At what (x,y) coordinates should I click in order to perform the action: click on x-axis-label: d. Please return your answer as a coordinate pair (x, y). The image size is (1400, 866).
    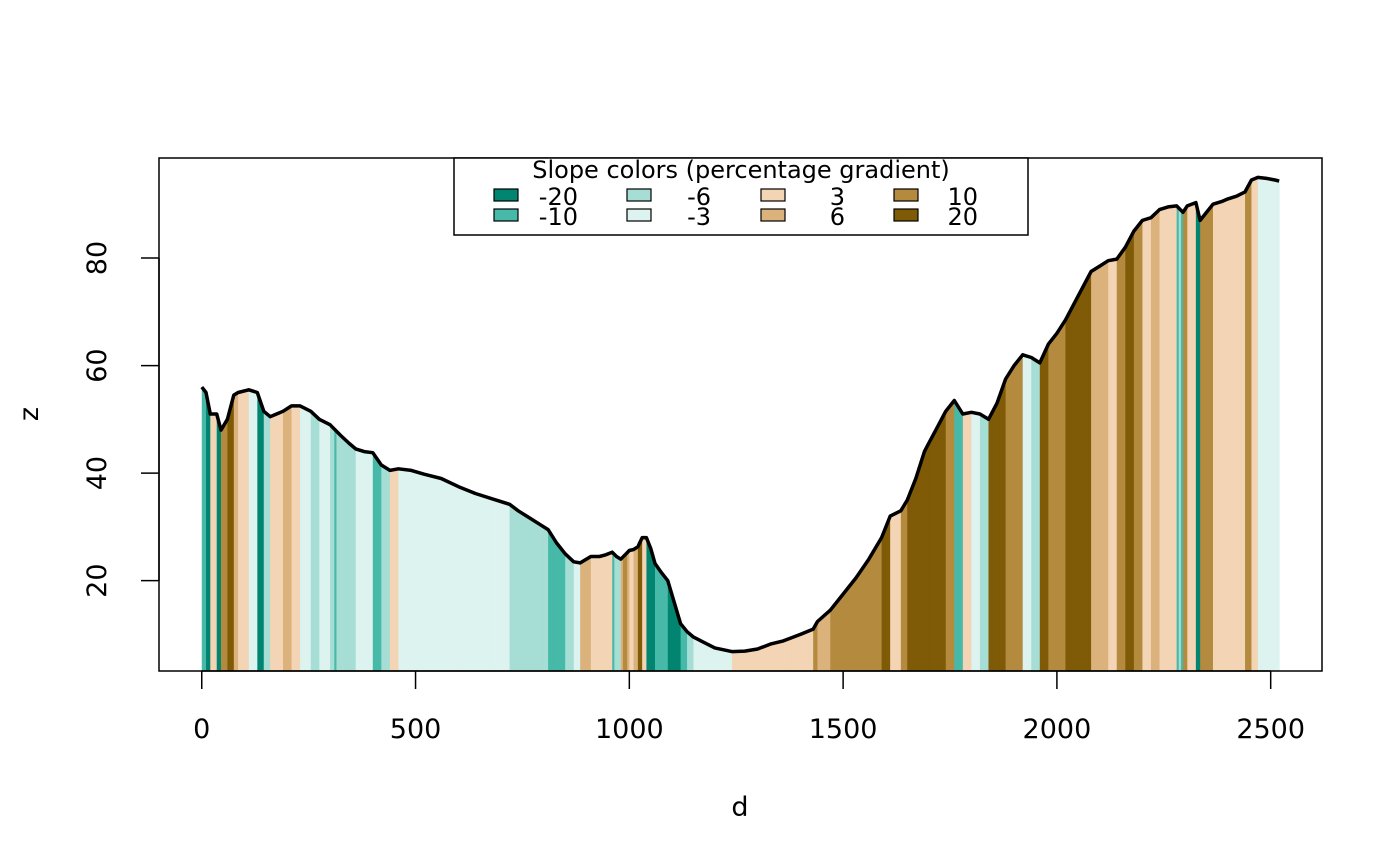
    Looking at the image, I should click on (739, 807).